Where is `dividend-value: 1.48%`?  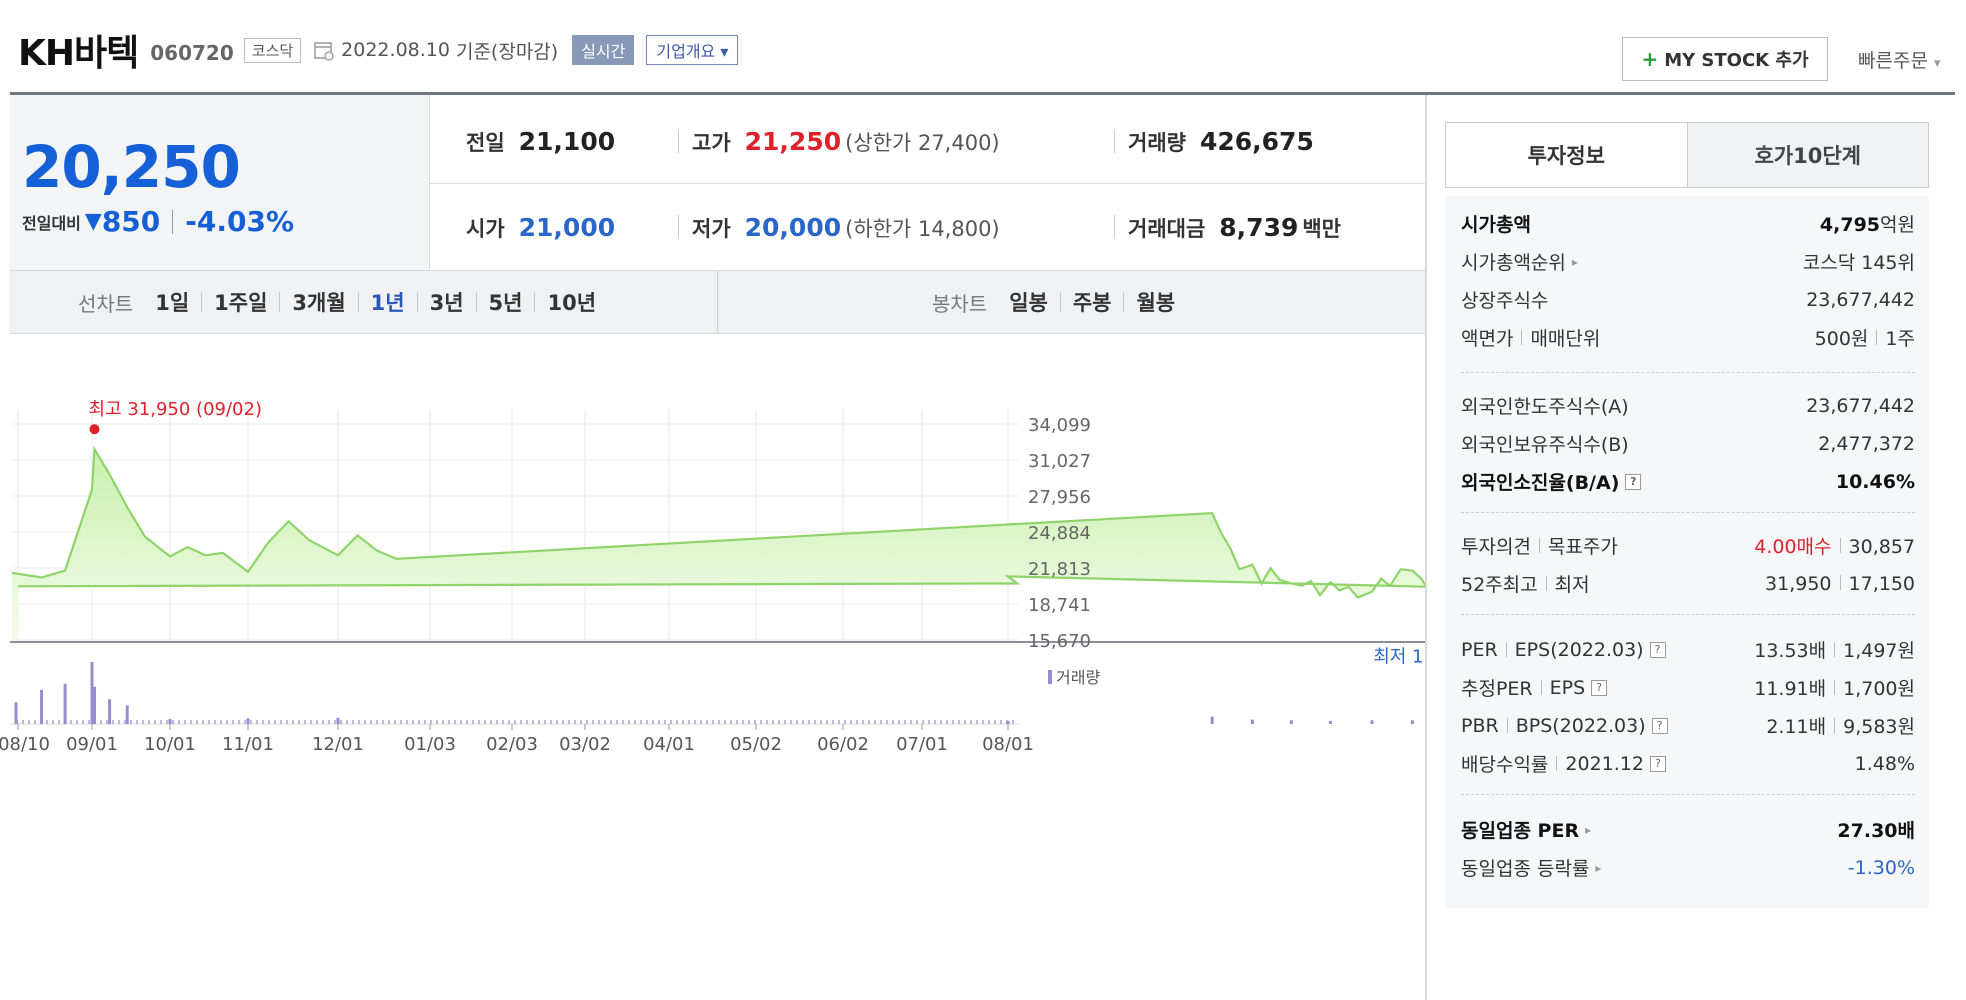
dividend-value: 1.48% is located at coordinates (1884, 763).